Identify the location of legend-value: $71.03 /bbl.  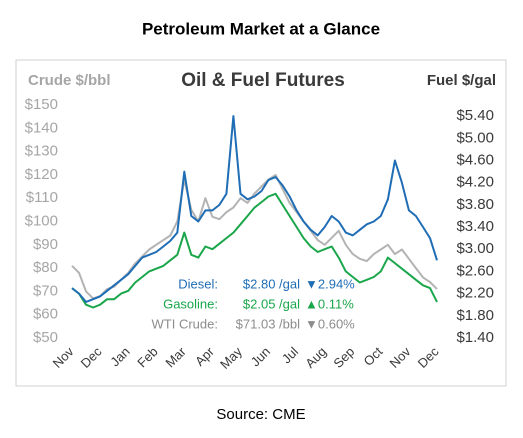
(268, 323).